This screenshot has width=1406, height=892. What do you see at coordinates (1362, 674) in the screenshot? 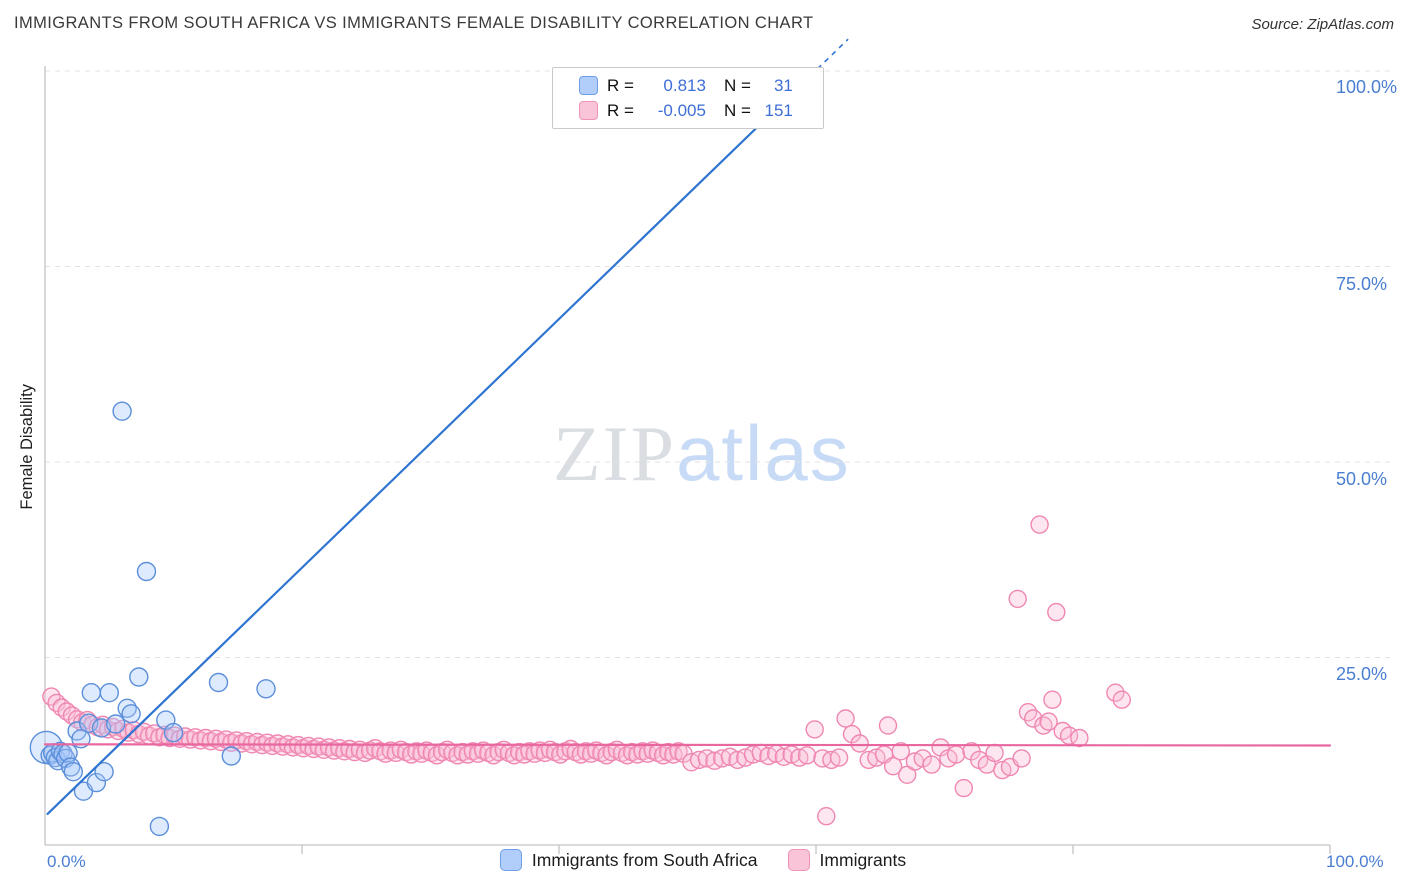
I see `y-tick-label-25: 25.0%` at bounding box center [1362, 674].